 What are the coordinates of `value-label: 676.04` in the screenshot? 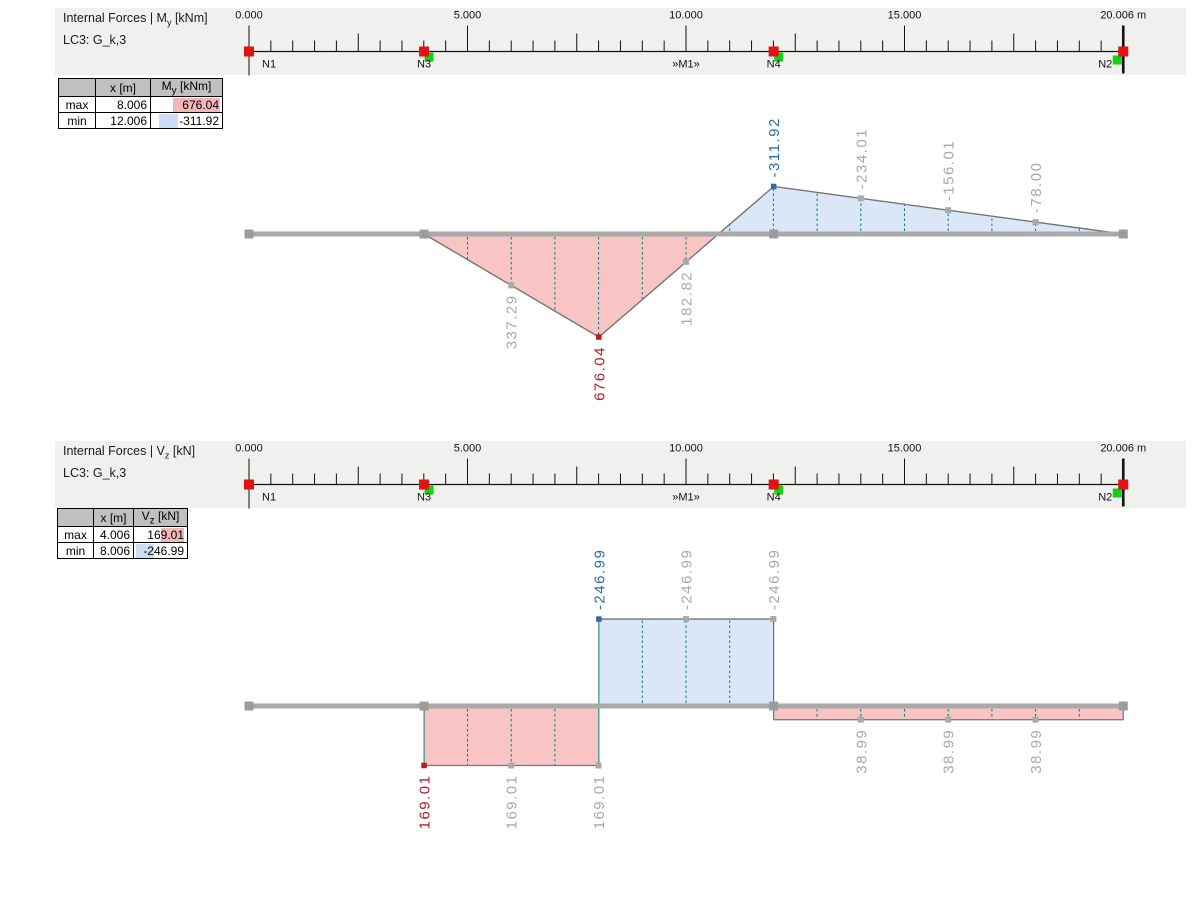 It's located at (599, 373).